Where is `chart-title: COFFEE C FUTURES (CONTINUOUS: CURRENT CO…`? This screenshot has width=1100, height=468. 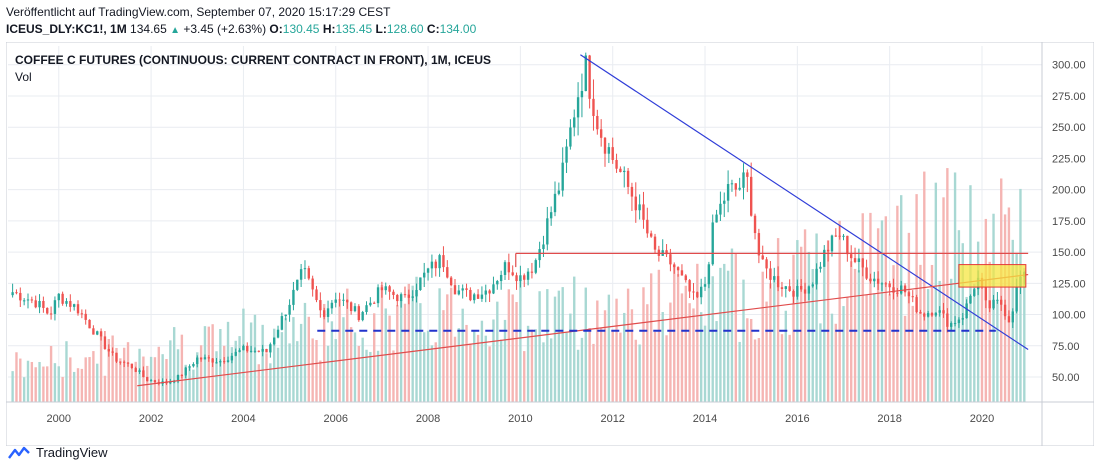
chart-title: COFFEE C FUTURES (CONTINUOUS: CURRENT CO… is located at coordinates (253, 60).